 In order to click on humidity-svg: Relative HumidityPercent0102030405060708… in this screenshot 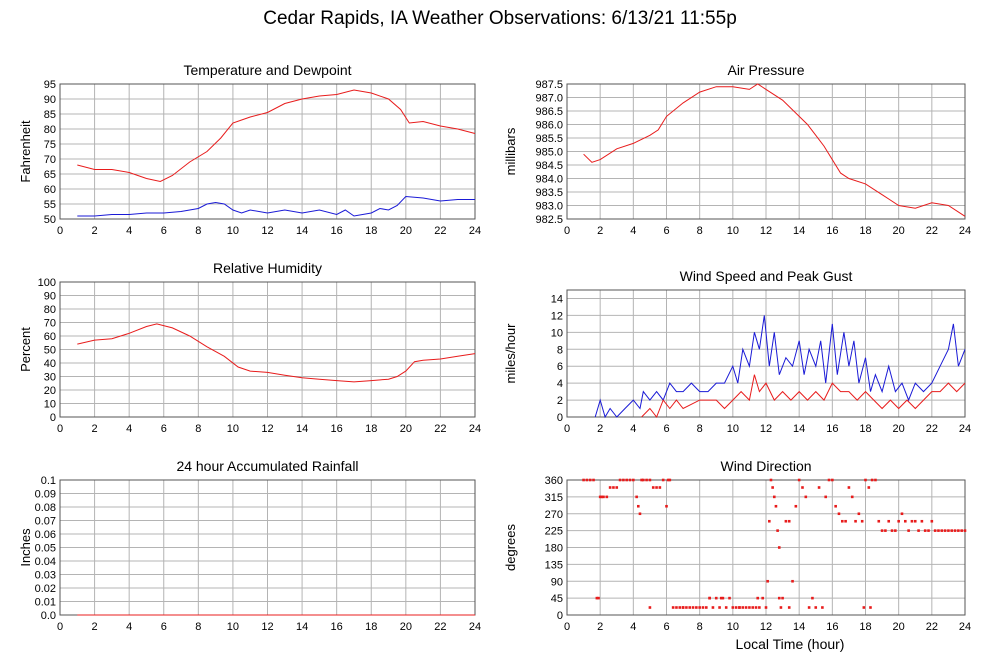, I will do `click(249, 347)`.